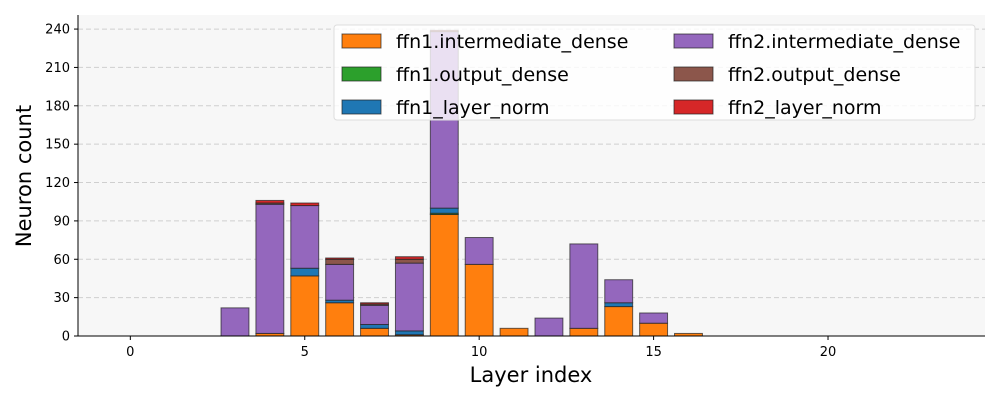  Describe the element at coordinates (531, 375) in the screenshot. I see `x-axis-label: Layer index` at that location.